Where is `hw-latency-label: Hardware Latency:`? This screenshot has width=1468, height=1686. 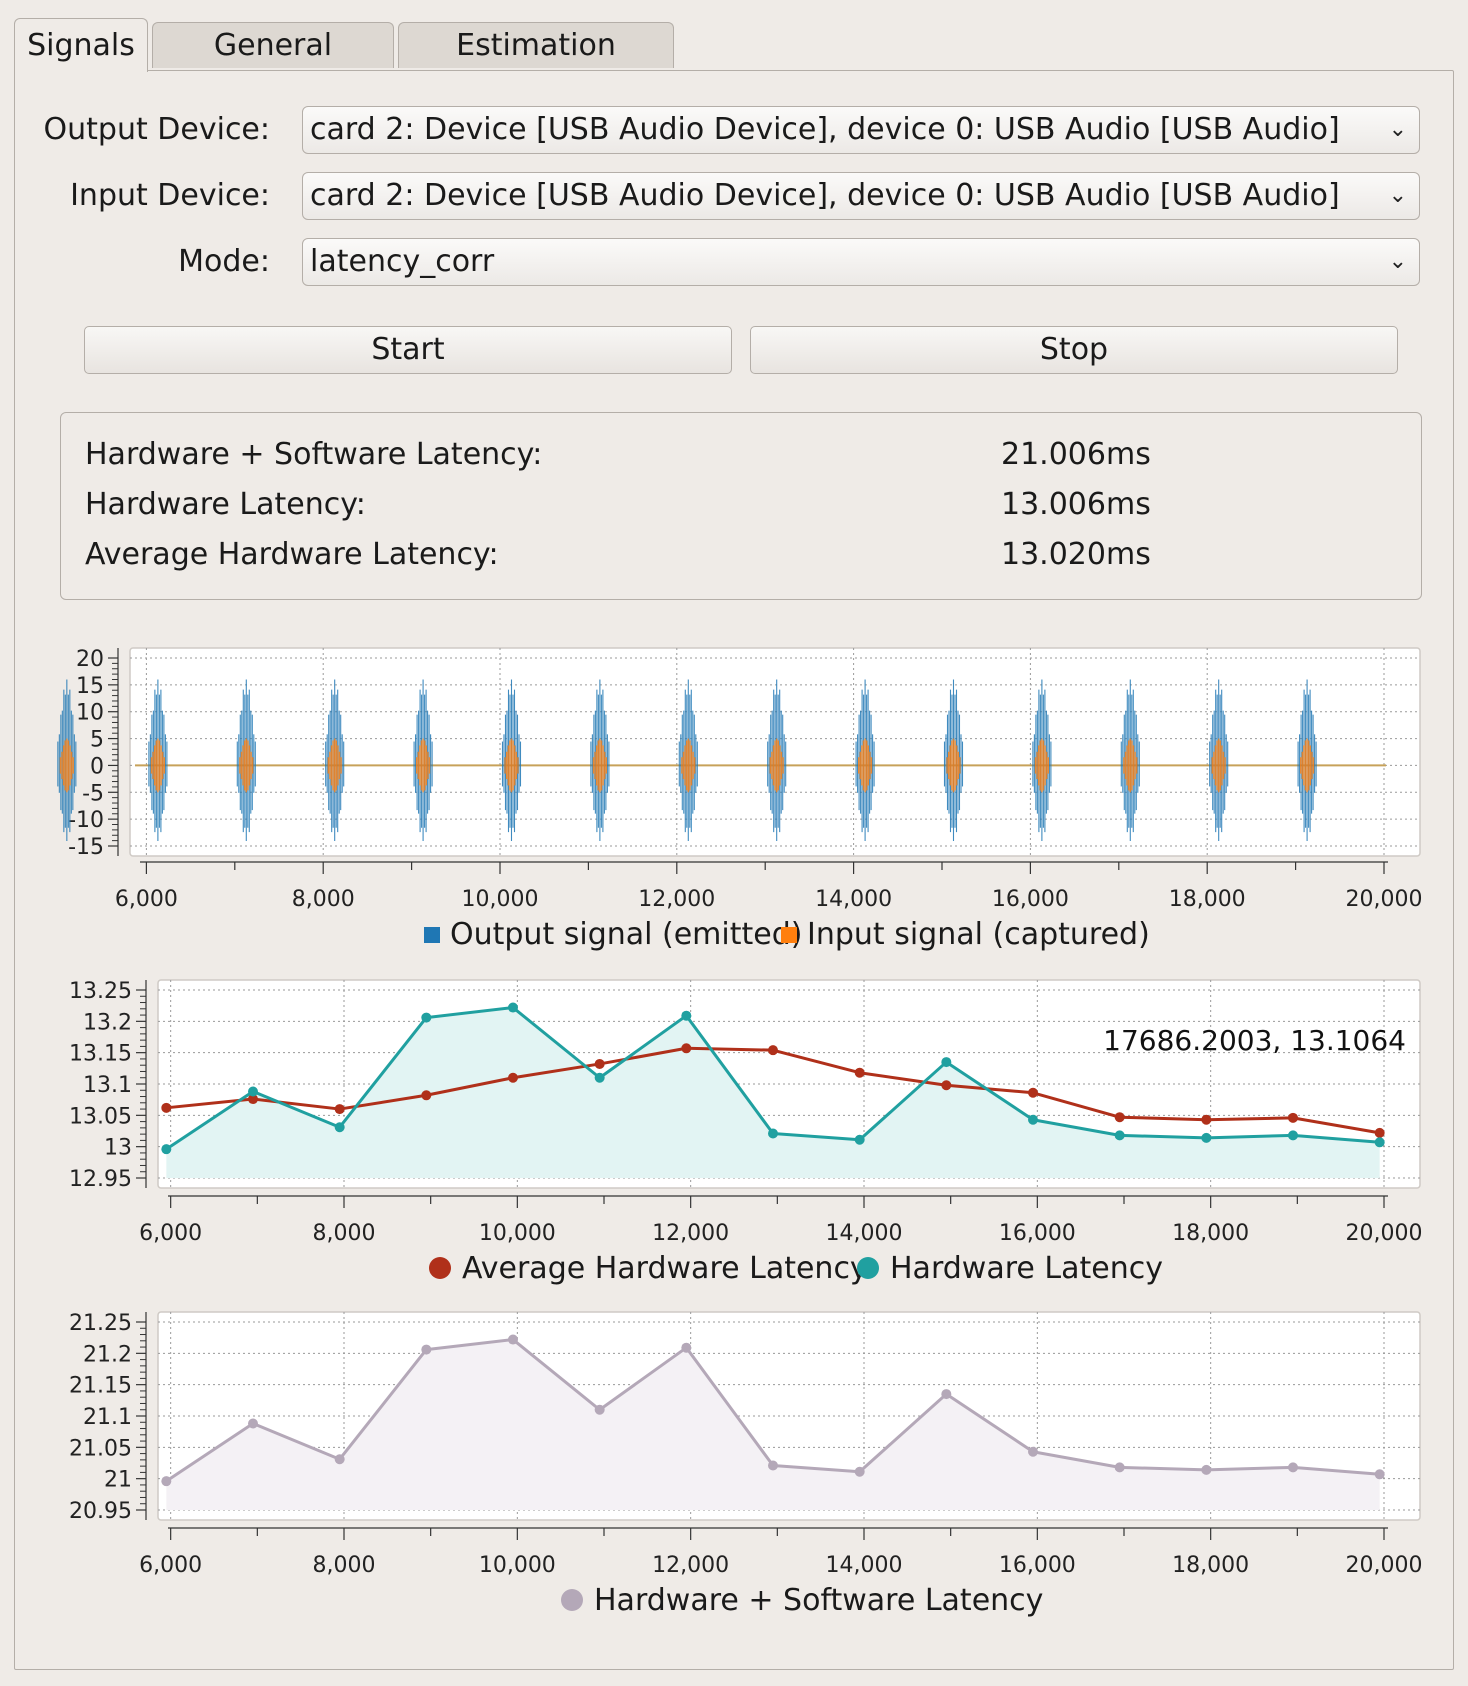
hw-latency-label: Hardware Latency: is located at coordinates (225, 504).